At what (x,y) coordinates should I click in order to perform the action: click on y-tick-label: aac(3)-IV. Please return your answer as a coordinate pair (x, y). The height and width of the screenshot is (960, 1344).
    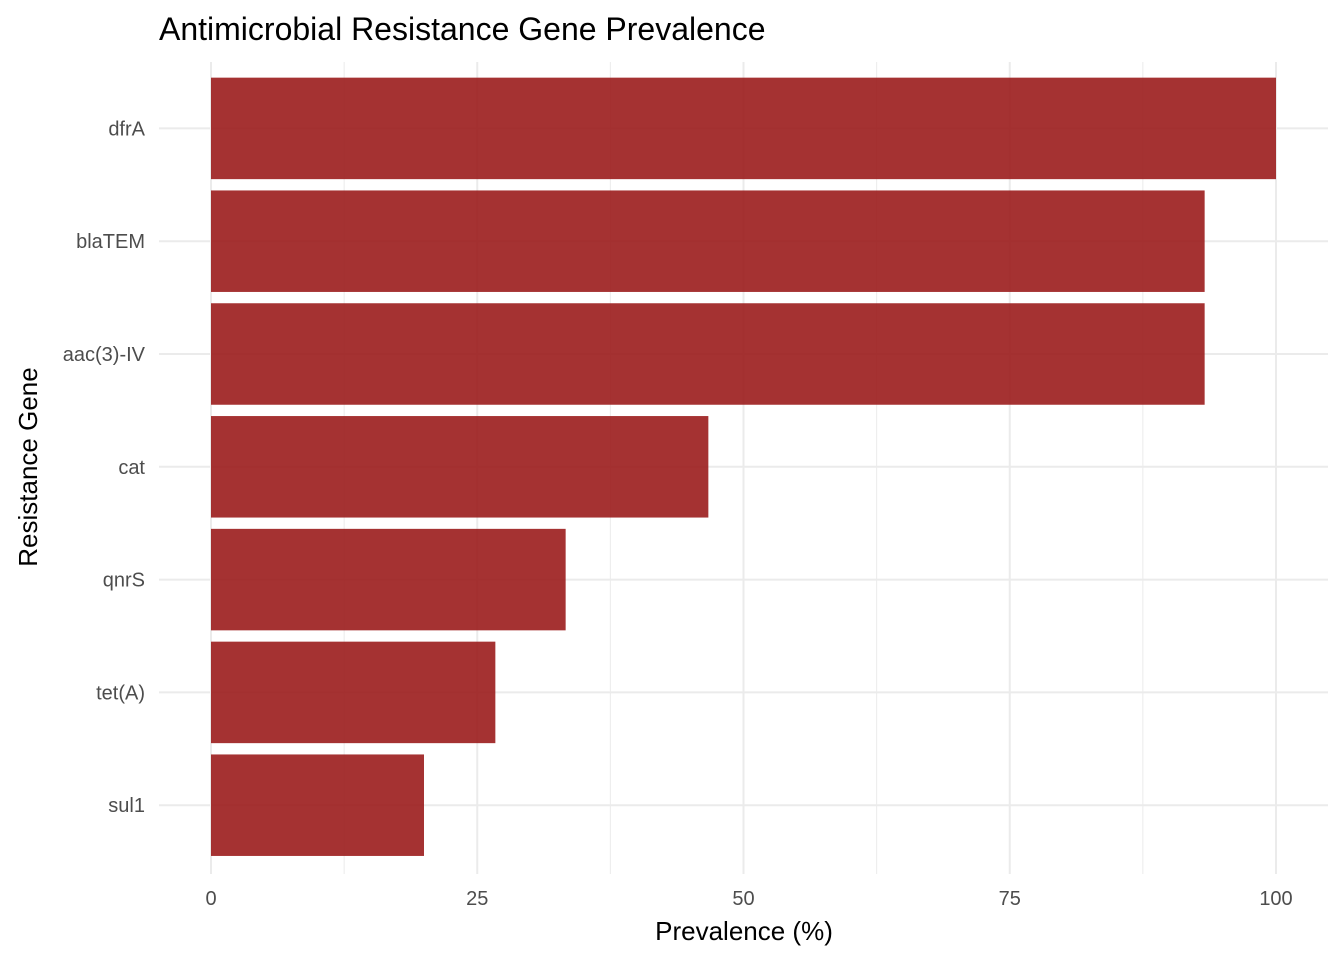
    Looking at the image, I should click on (104, 355).